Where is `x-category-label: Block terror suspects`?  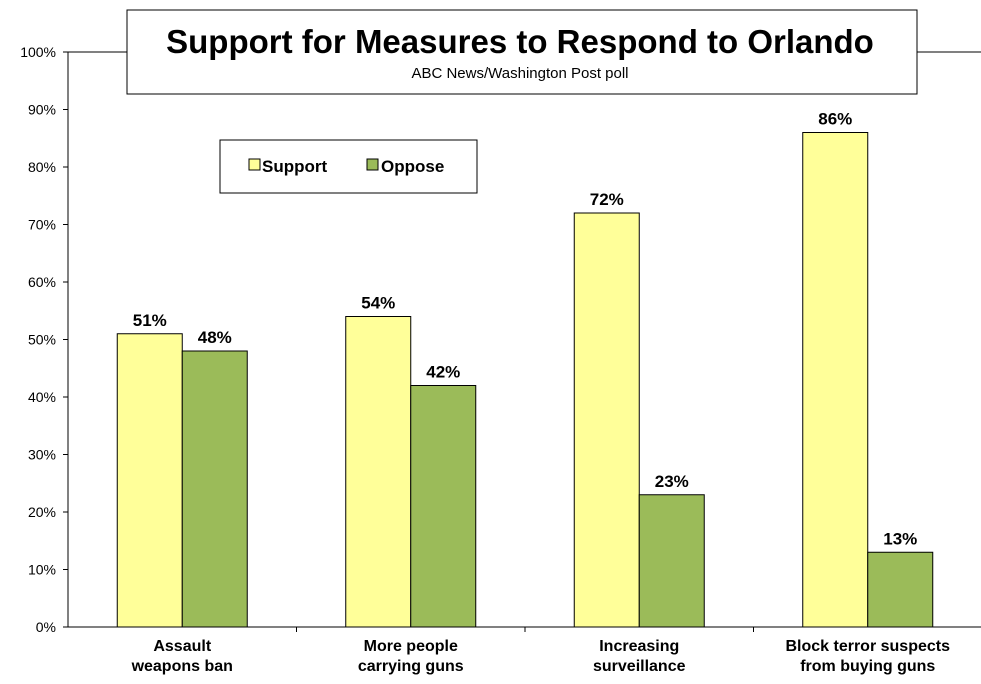 x-category-label: Block terror suspects is located at coordinates (867, 646).